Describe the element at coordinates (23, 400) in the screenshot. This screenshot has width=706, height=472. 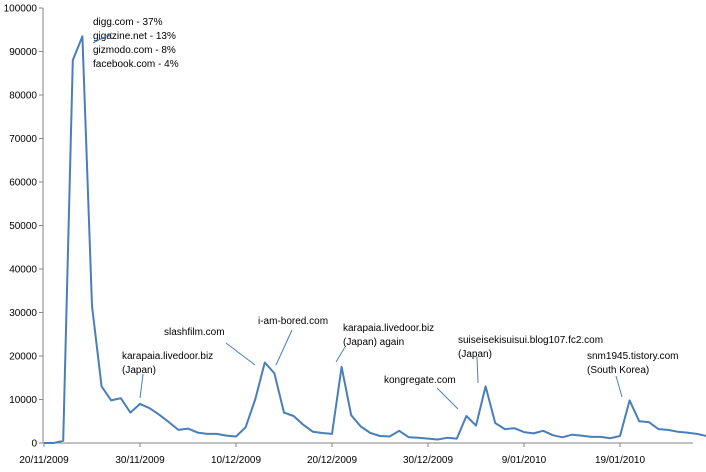
I see `y-tick-label: 10000` at that location.